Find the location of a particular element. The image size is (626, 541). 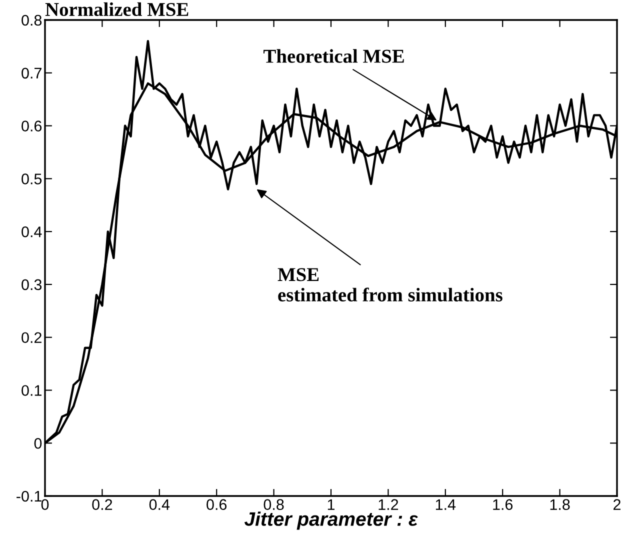

x-tick-label: 1.8 is located at coordinates (560, 504).